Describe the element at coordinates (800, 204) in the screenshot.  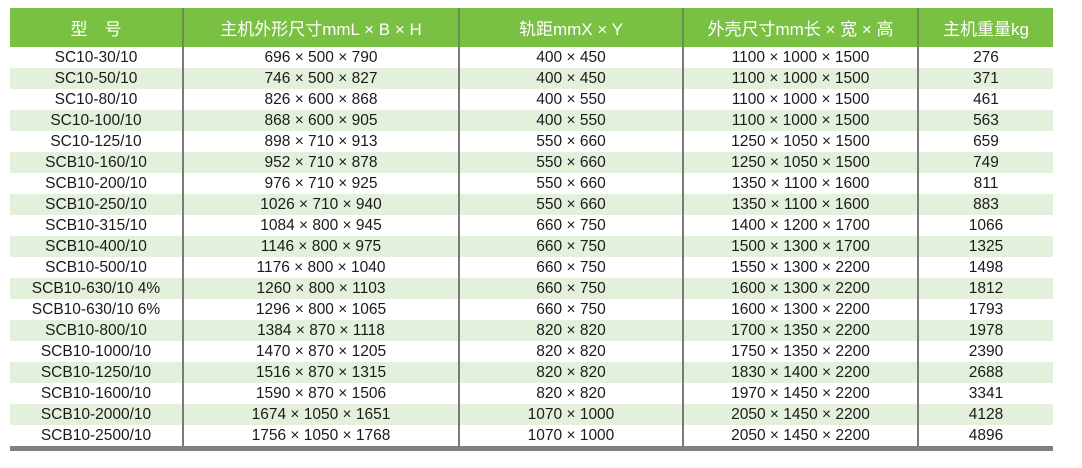
I see `cell-enclosure-size: 1350 × 1100 × 1600` at that location.